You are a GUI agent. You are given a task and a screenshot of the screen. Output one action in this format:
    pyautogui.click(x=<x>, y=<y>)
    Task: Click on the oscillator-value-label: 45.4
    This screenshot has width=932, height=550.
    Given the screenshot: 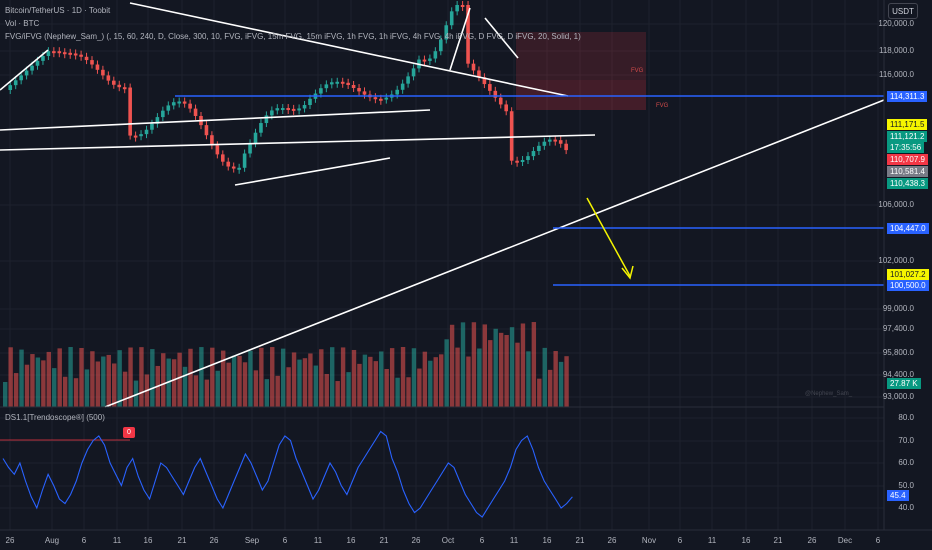 What is the action you would take?
    pyautogui.click(x=898, y=495)
    